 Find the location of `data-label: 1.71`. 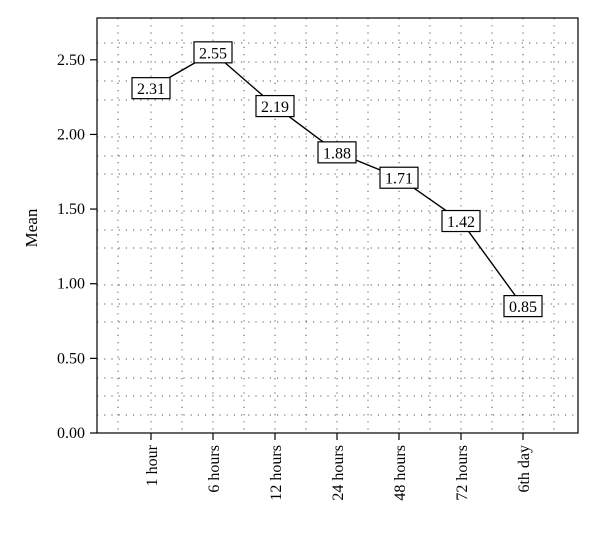

data-label: 1.71 is located at coordinates (399, 179).